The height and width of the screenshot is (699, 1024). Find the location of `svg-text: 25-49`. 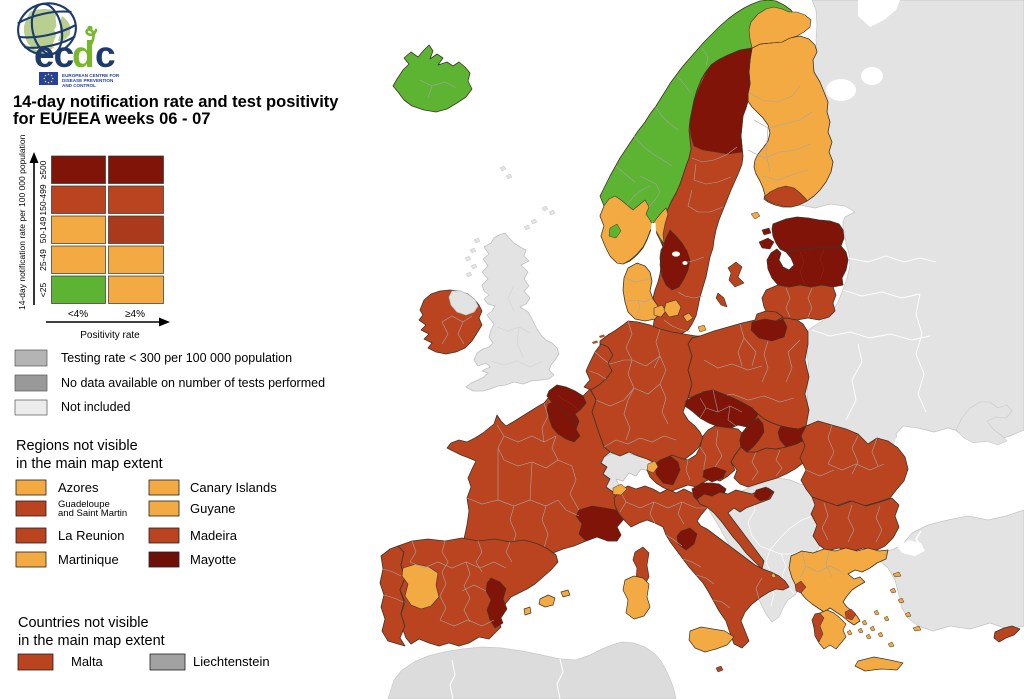

svg-text: 25-49 is located at coordinates (43, 260).